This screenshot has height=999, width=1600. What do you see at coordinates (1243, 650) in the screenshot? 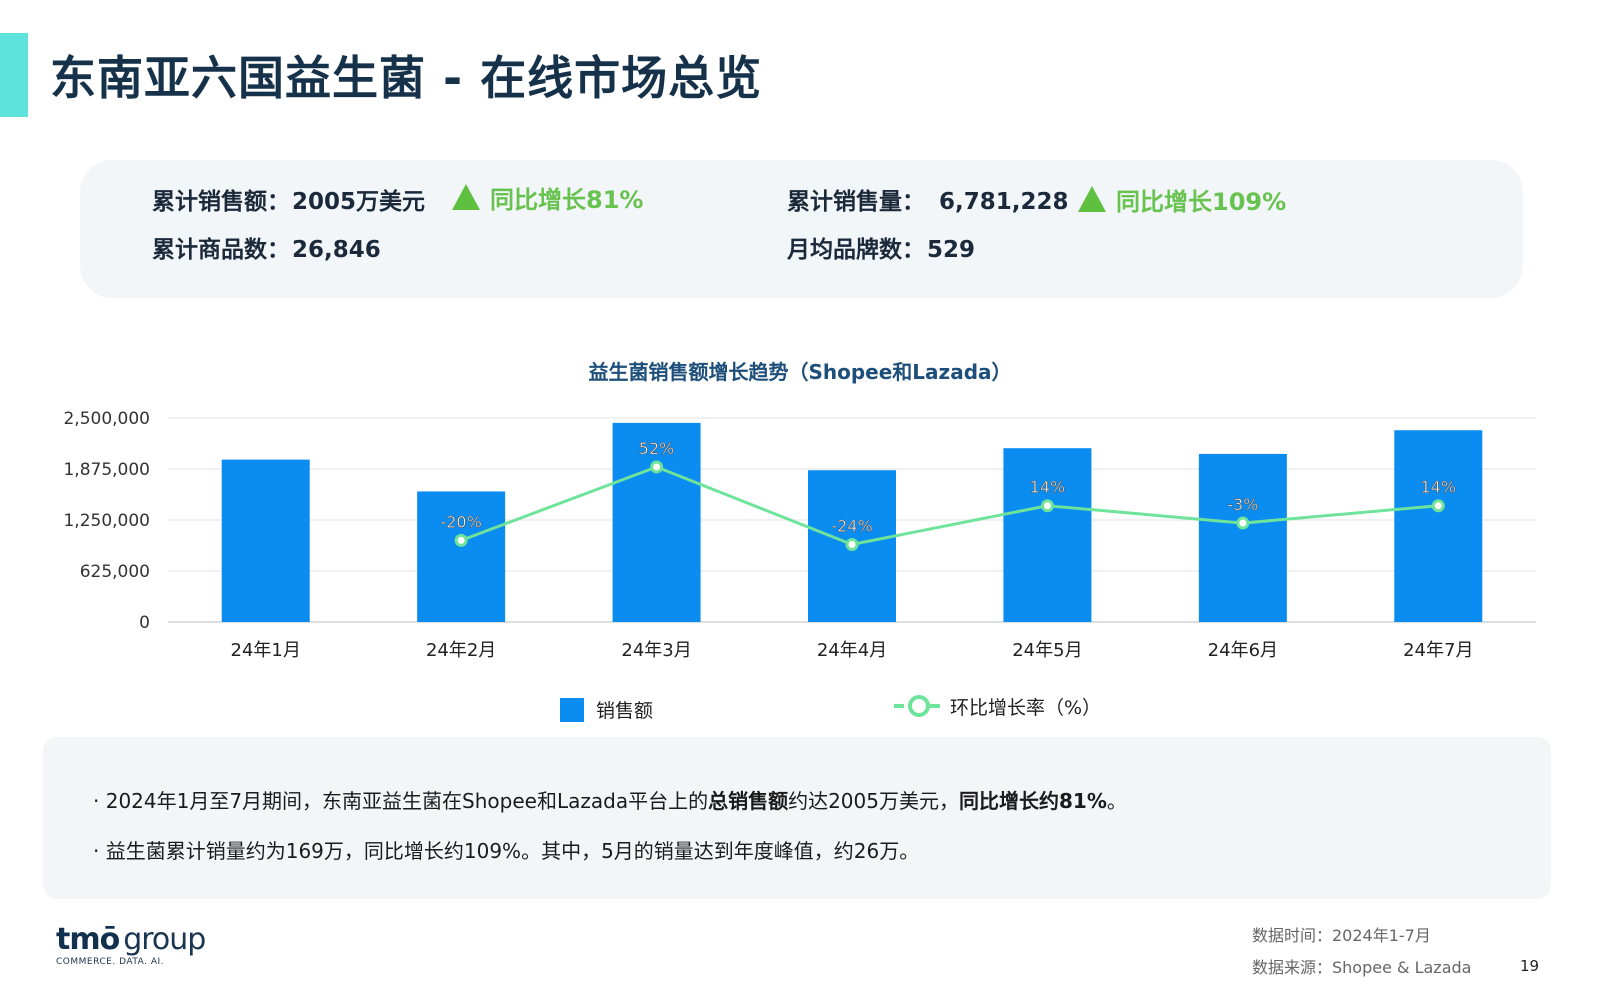
I see `x-tick-label: 24年6月` at bounding box center [1243, 650].